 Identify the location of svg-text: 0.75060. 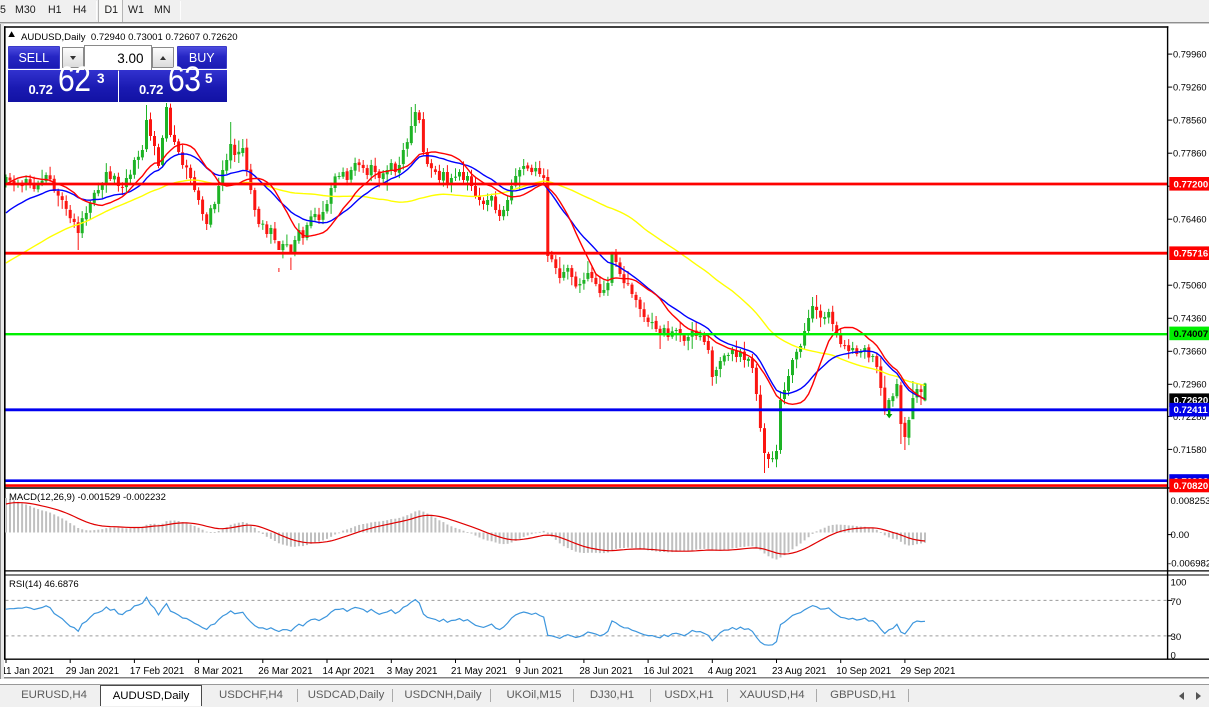
(1190, 286).